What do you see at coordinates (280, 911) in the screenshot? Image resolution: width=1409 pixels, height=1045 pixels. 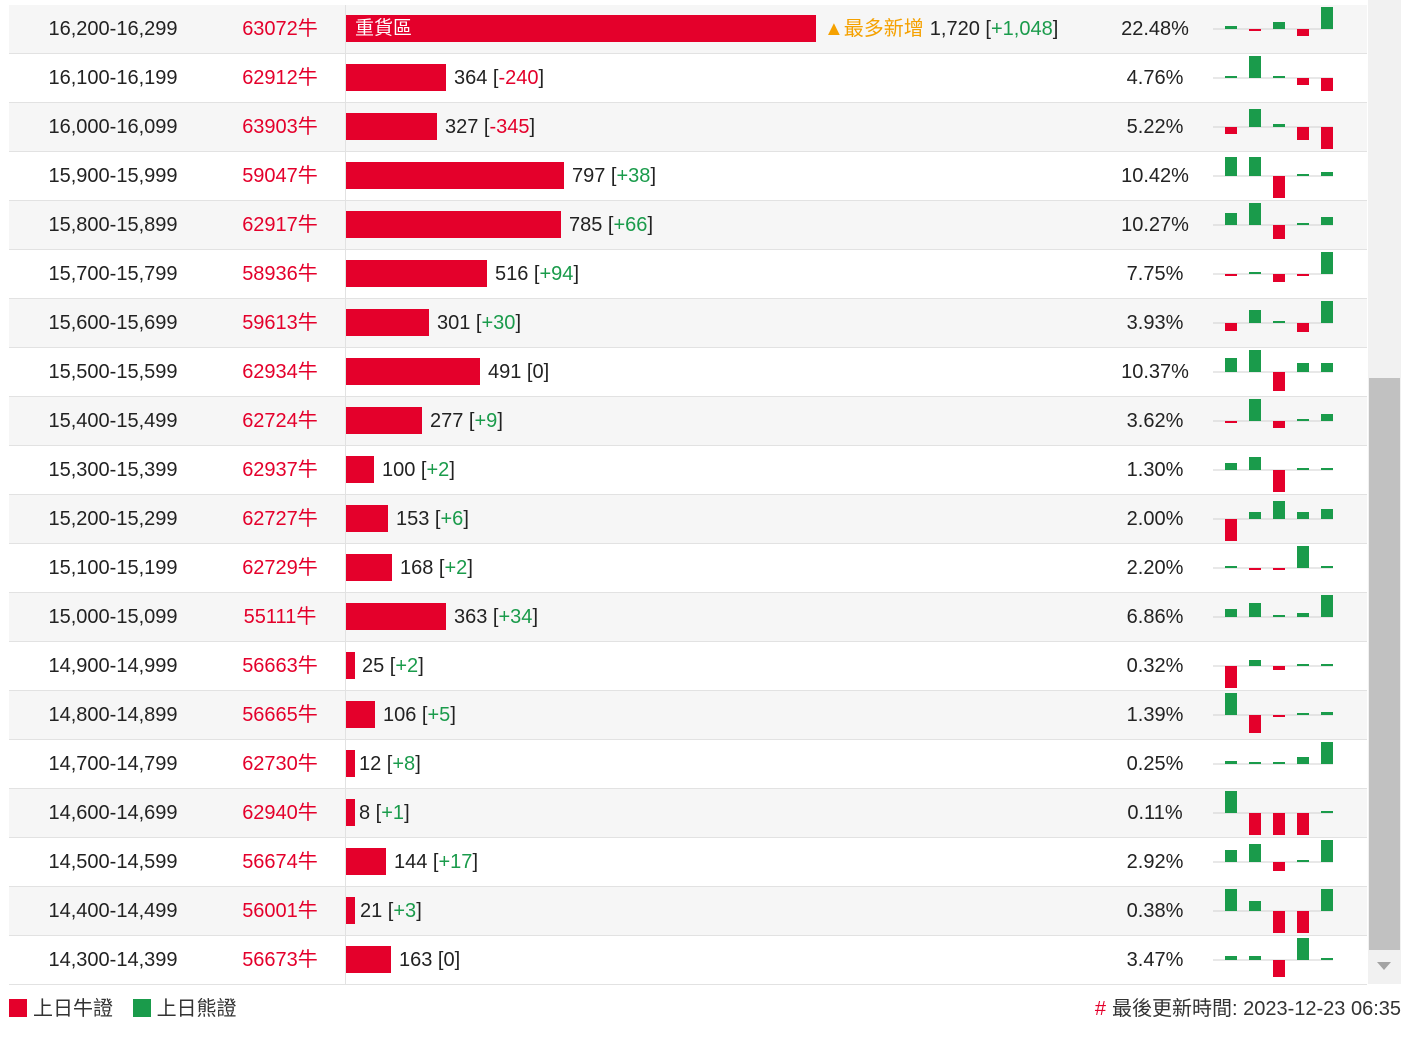 I see `cbbc-code-link: 56001牛` at bounding box center [280, 911].